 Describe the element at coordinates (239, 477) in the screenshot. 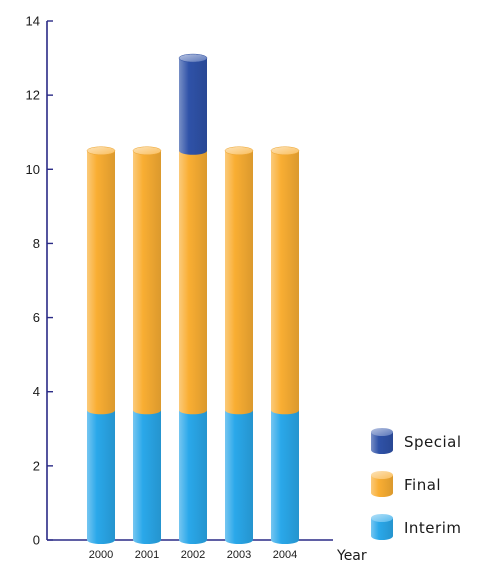

I see `bar-2003-interim` at that location.